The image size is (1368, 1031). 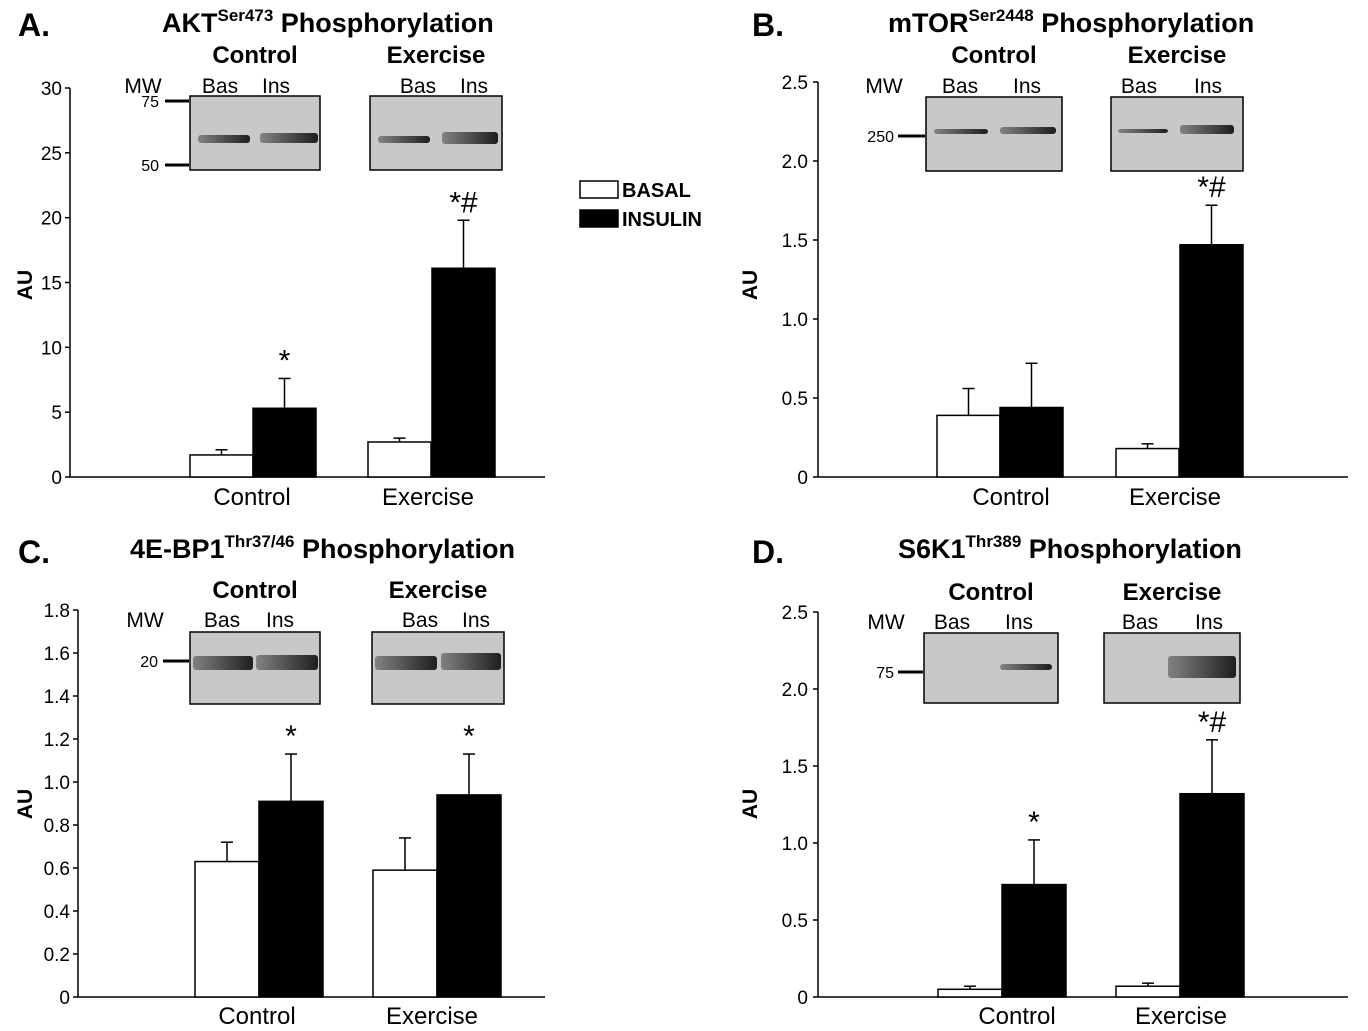 What do you see at coordinates (328, 22) in the screenshot?
I see `panel-title: AKTSer473 Phosphorylation` at bounding box center [328, 22].